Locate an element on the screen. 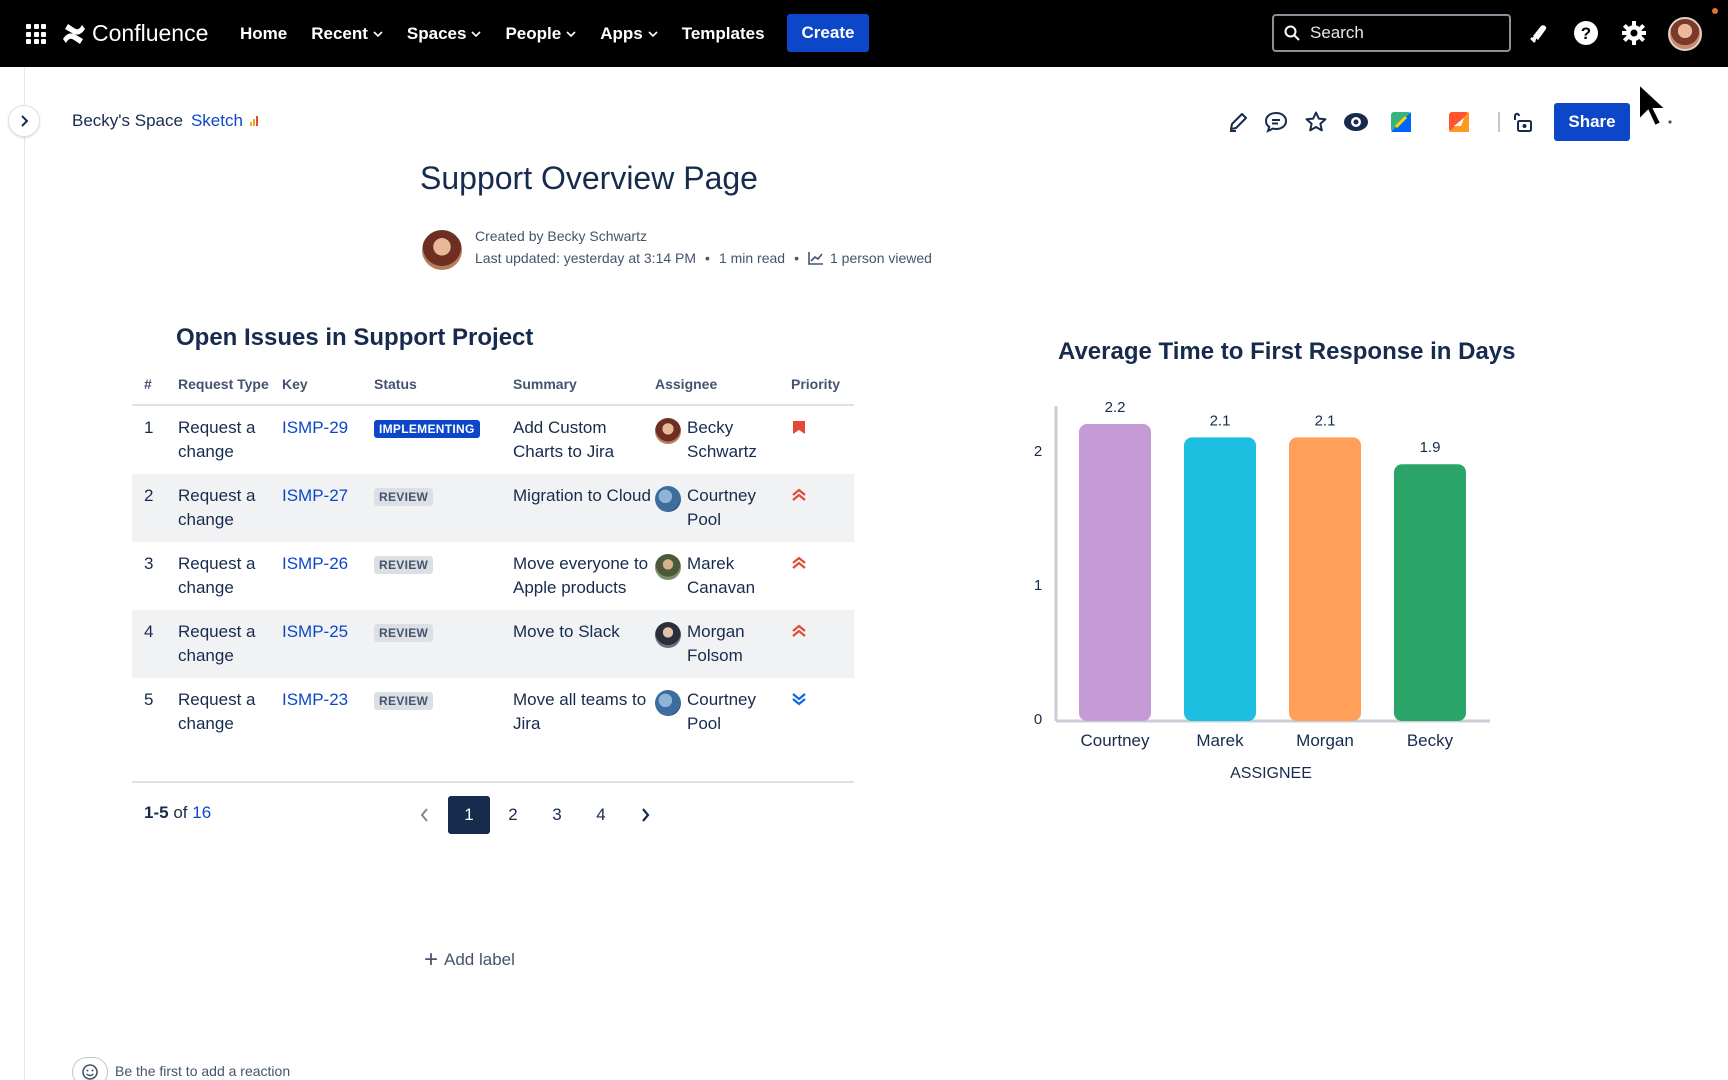 The width and height of the screenshot is (1728, 1080). page-button-4: 4 is located at coordinates (601, 814).